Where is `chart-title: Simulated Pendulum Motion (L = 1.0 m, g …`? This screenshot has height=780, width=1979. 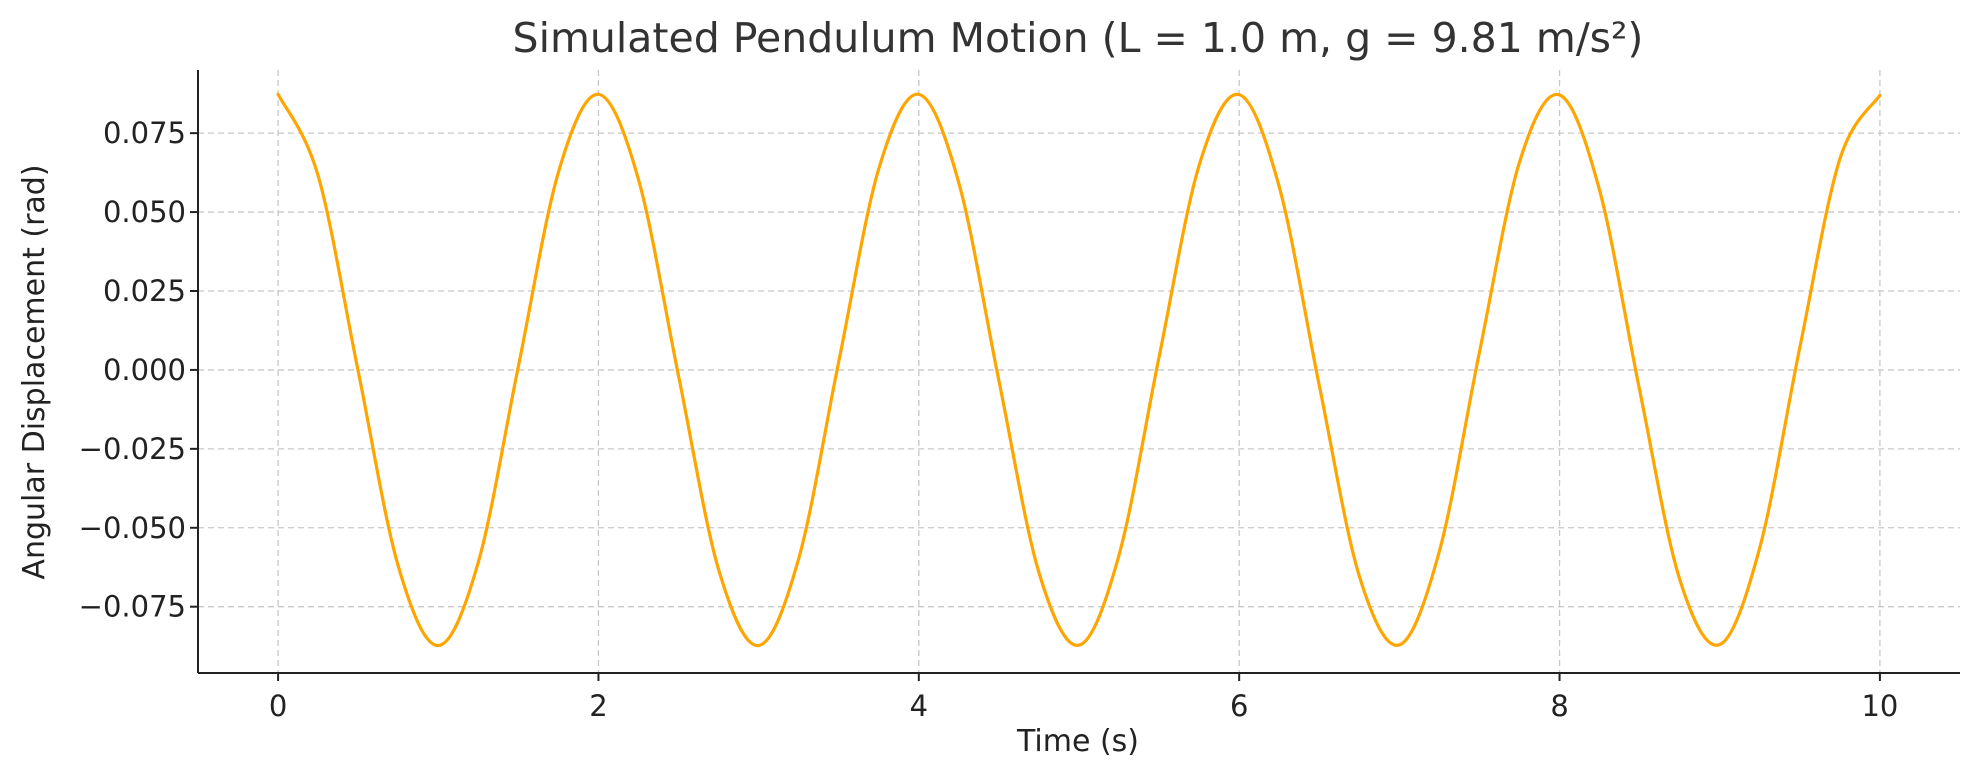
chart-title: Simulated Pendulum Motion (L = 1.0 m, g … is located at coordinates (1078, 38).